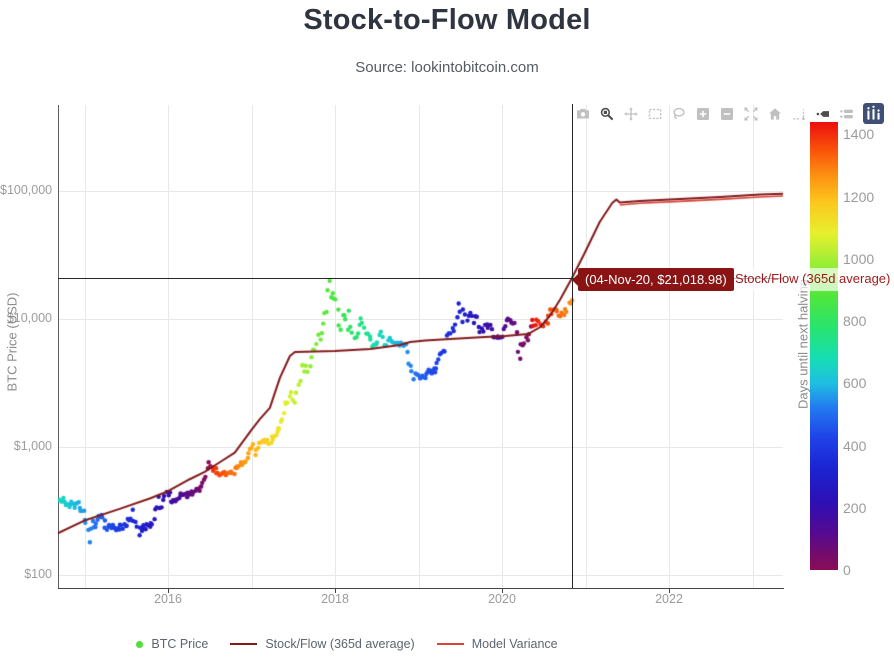 Image resolution: width=894 pixels, height=663 pixels. I want to click on colorbar-tick-label: 0, so click(847, 570).